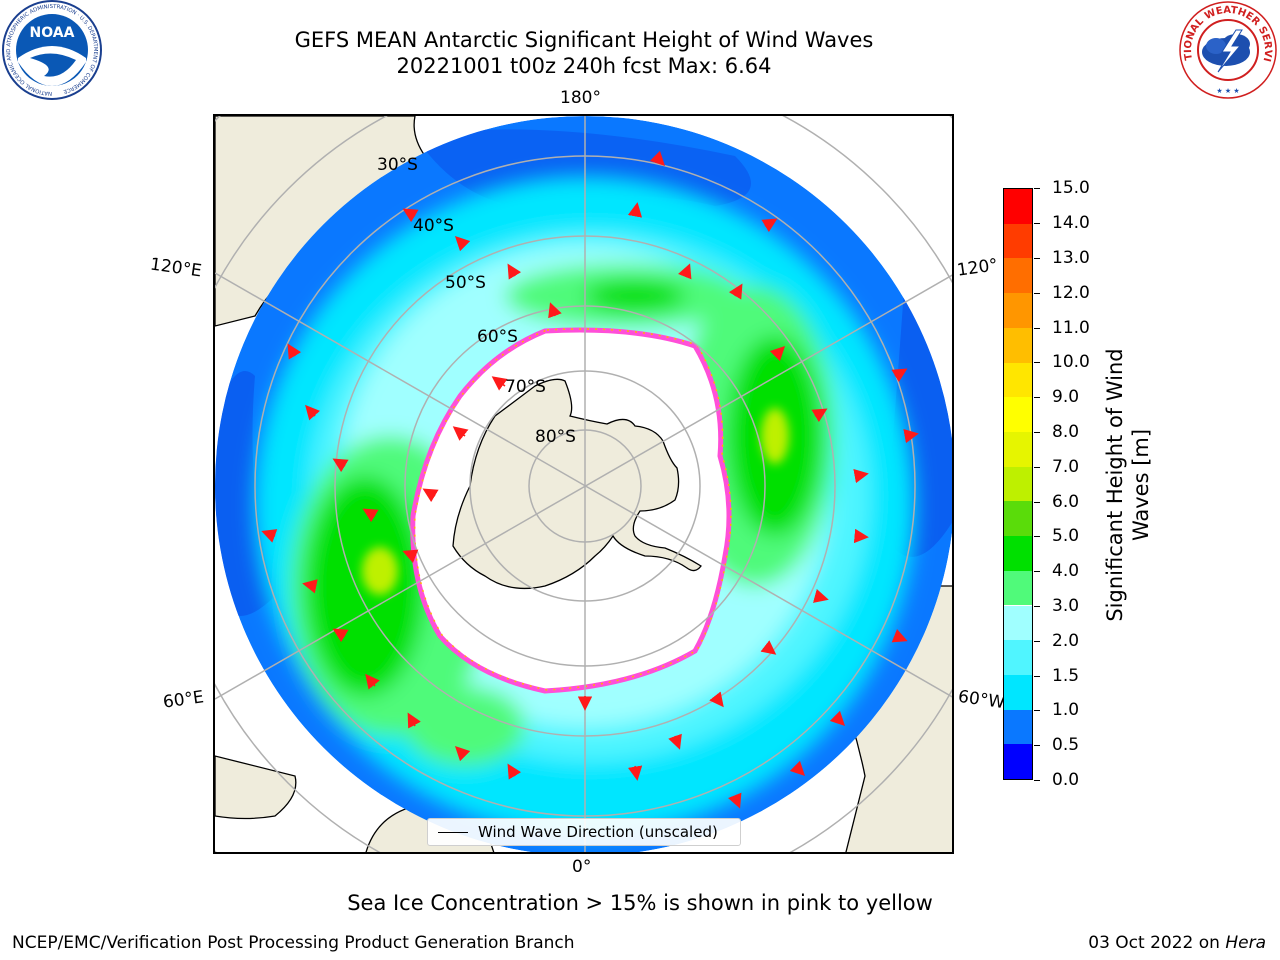  Describe the element at coordinates (580, 98) in the screenshot. I see `lon-label-180: 180°` at that location.